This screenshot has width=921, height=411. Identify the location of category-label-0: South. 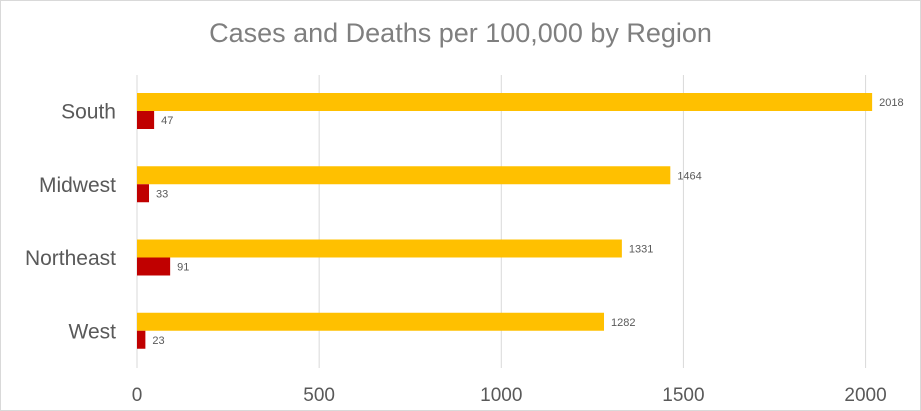
(88, 112).